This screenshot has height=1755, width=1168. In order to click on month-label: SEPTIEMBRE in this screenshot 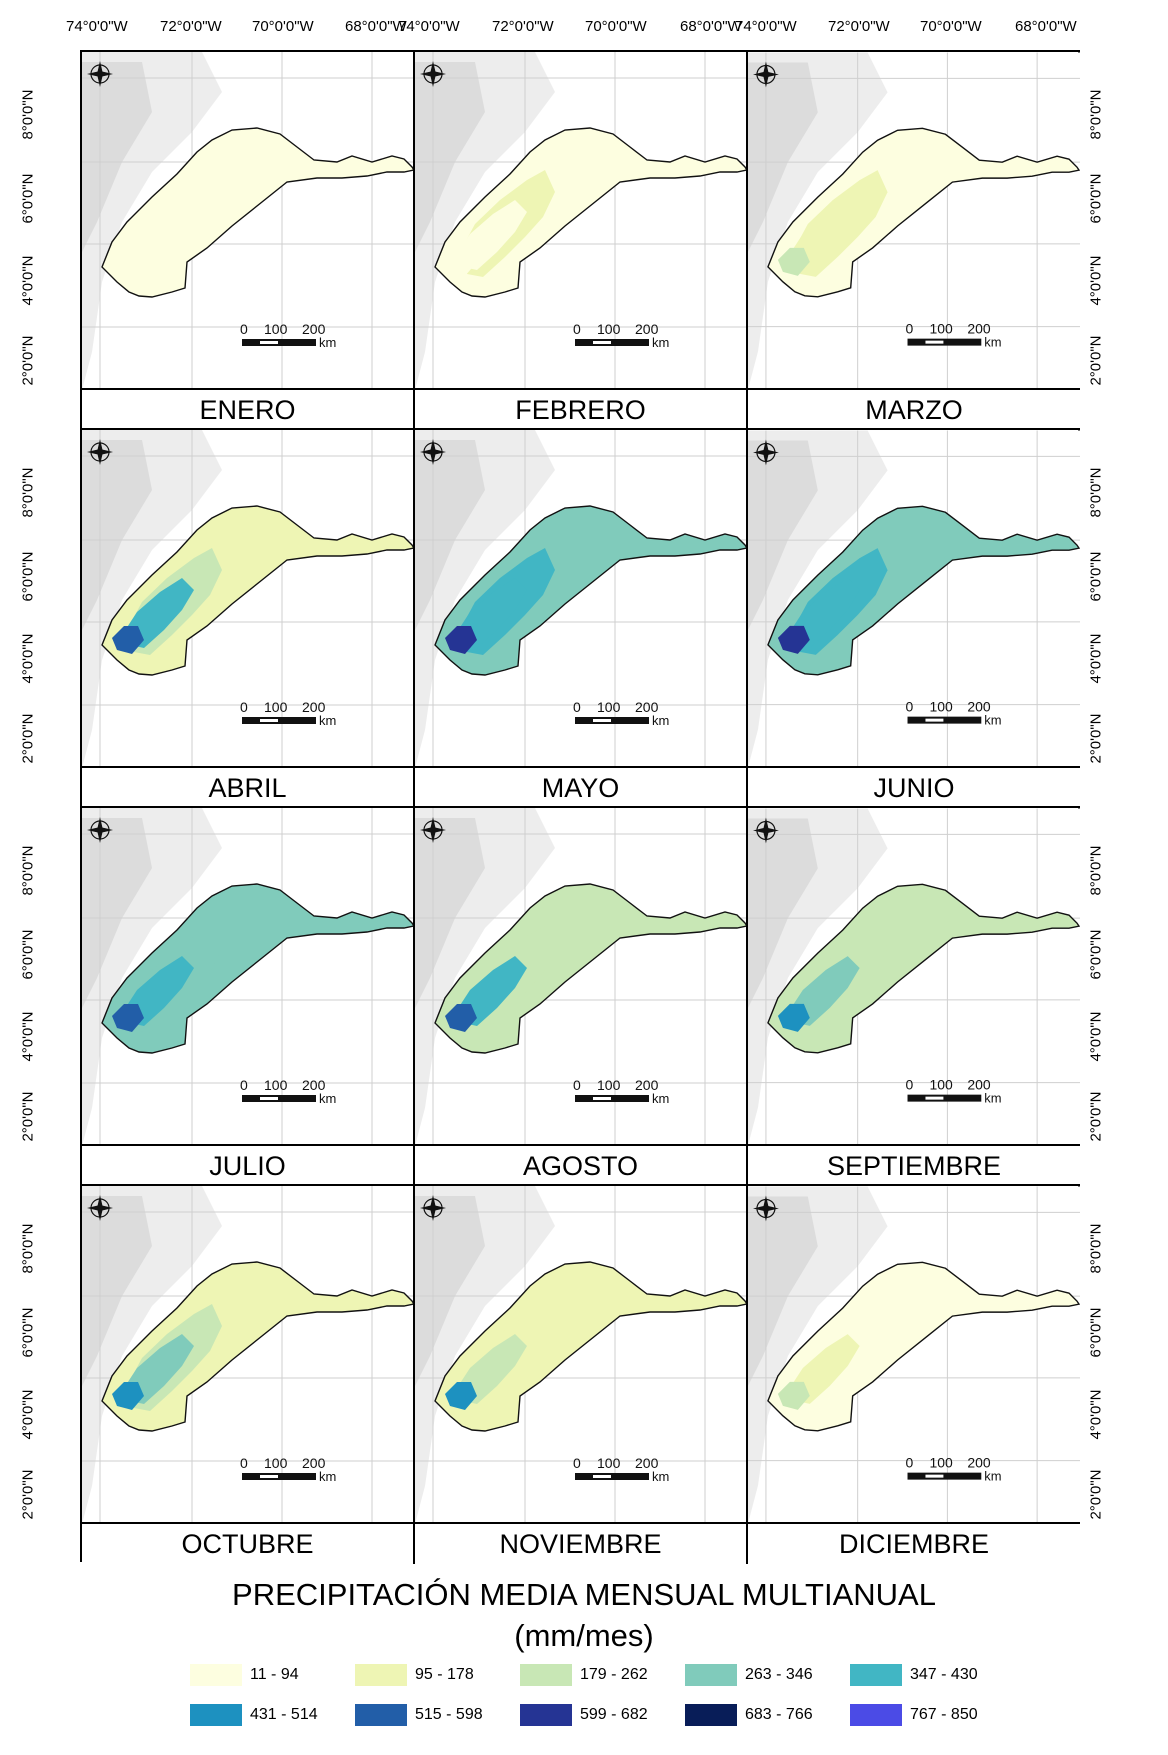, I will do `click(914, 1166)`.